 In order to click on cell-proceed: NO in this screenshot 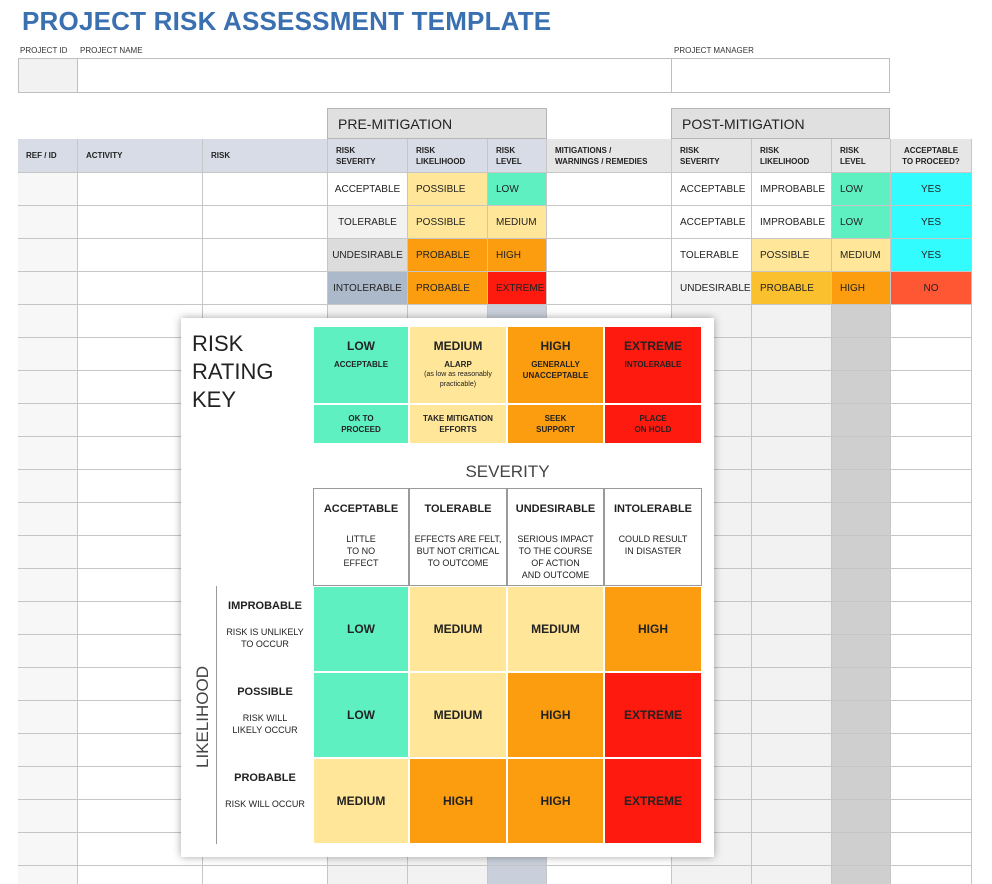, I will do `click(931, 288)`.